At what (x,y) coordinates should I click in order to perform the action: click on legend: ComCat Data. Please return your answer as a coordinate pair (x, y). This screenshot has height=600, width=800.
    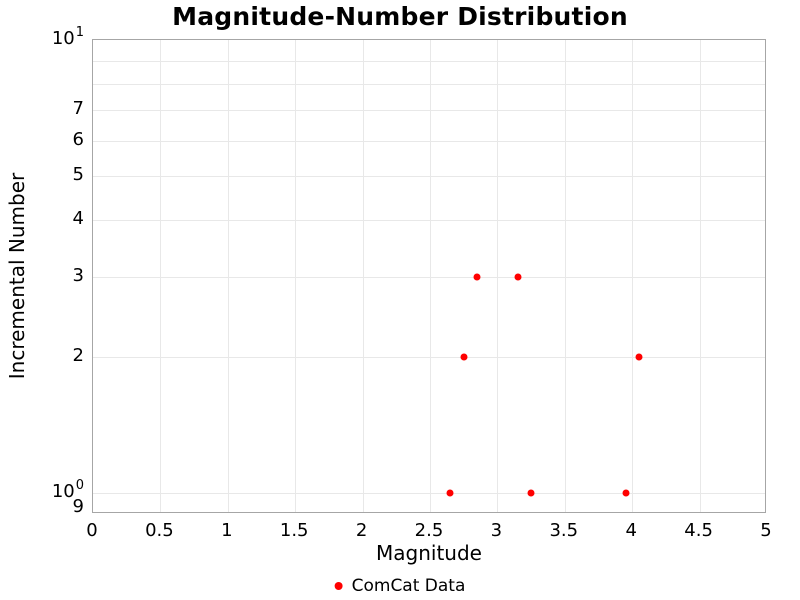
    Looking at the image, I should click on (400, 586).